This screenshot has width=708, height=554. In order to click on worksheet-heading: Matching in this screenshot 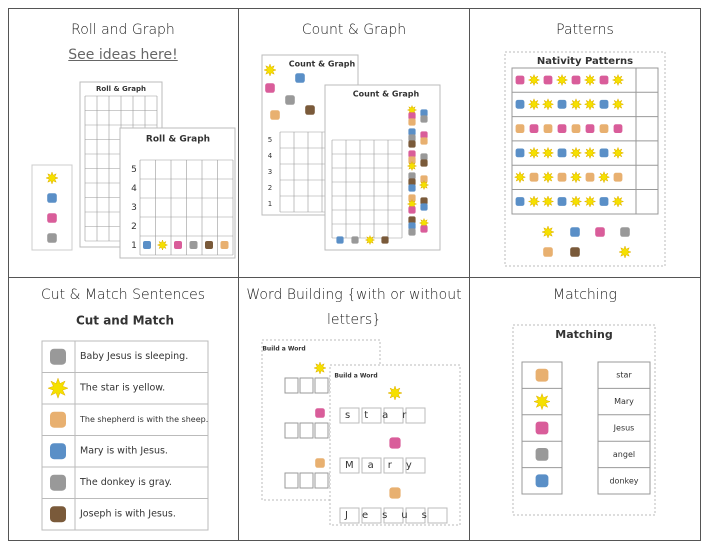, I will do `click(583, 334)`.